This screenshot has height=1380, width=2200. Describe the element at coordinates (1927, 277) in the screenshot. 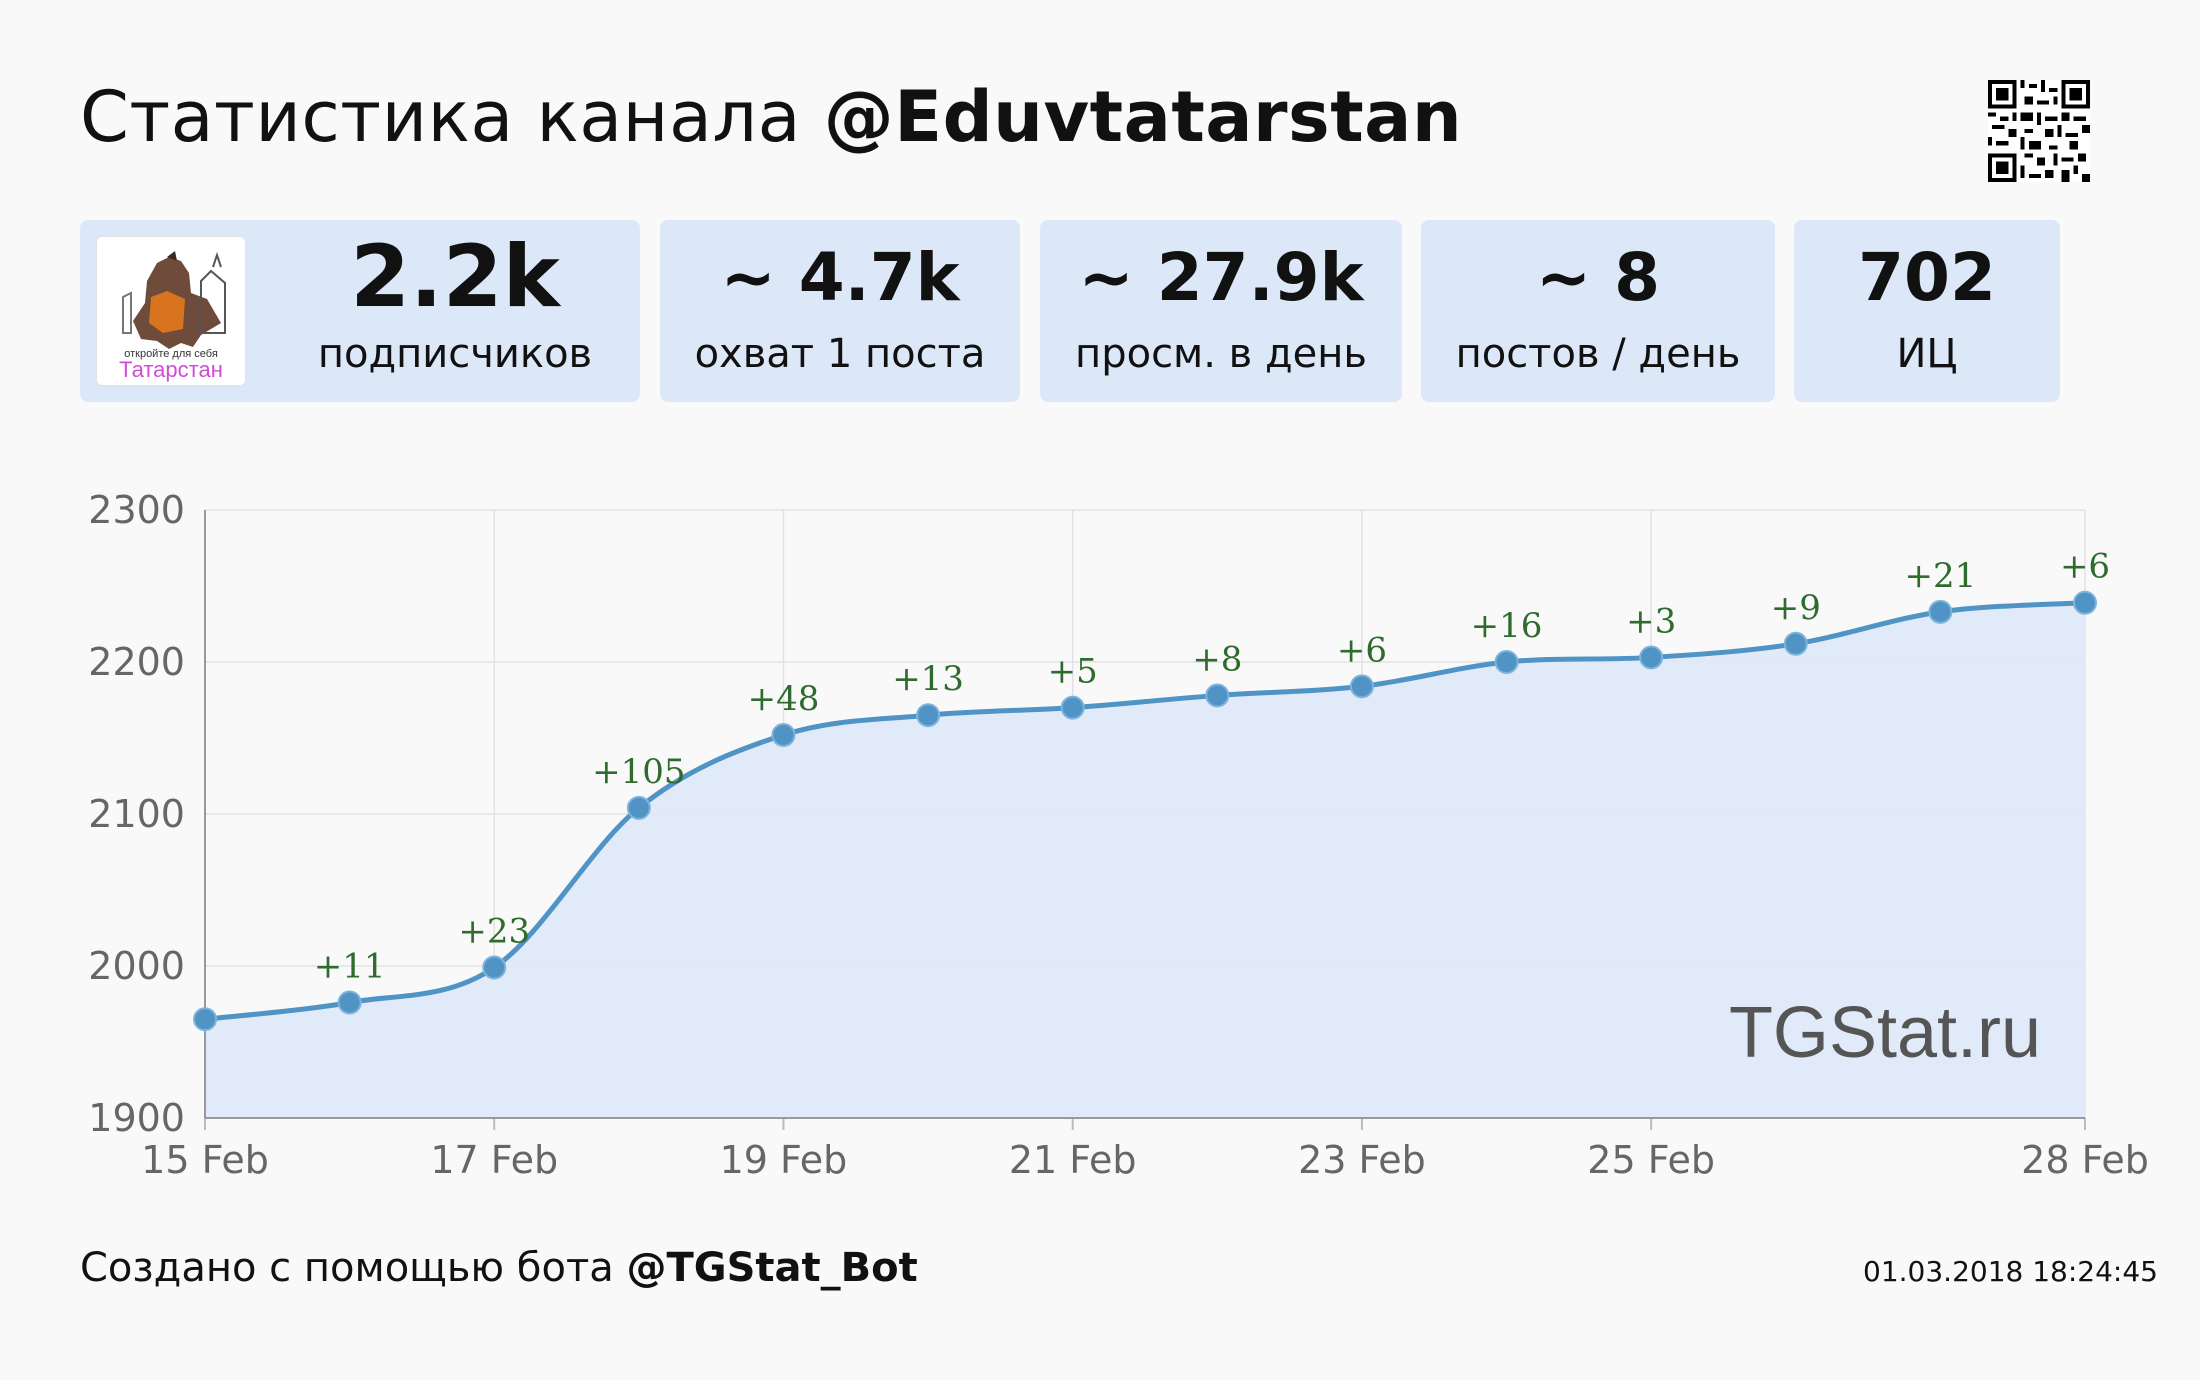

I see `stat-value: 702` at that location.